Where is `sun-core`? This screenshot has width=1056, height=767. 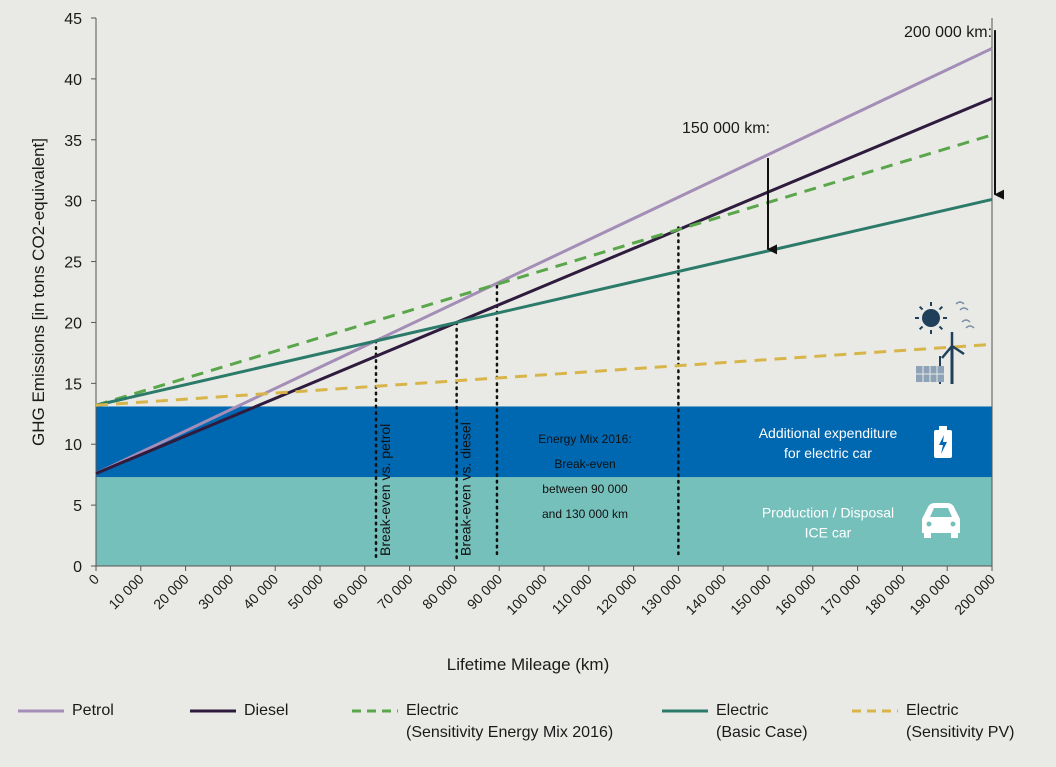 sun-core is located at coordinates (931, 318).